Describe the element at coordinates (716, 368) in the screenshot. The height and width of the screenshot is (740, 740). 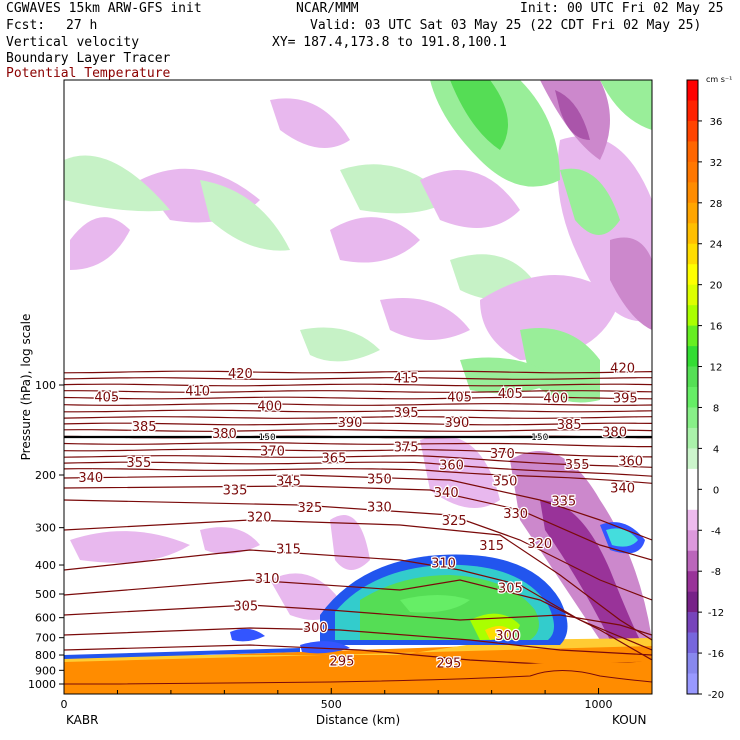
I see `colorbar-label: 12` at that location.